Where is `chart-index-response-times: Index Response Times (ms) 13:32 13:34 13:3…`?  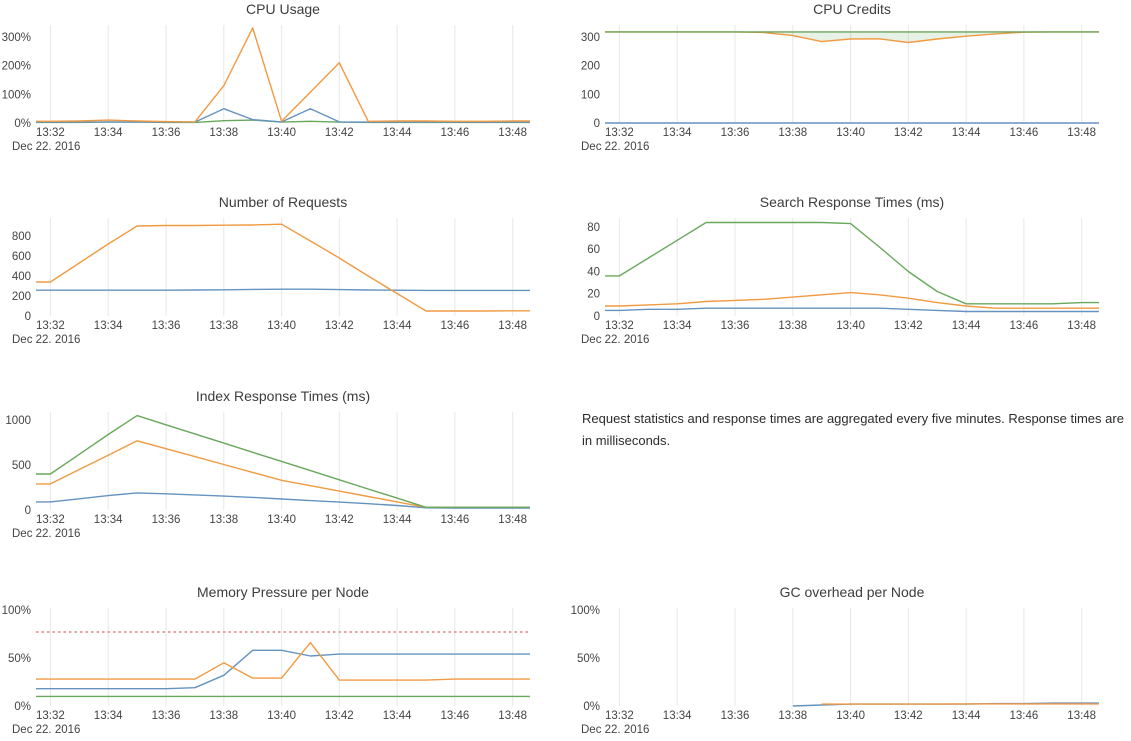
chart-index-response-times: Index Response Times (ms) 13:32 13:34 13:3… is located at coordinates (276, 464).